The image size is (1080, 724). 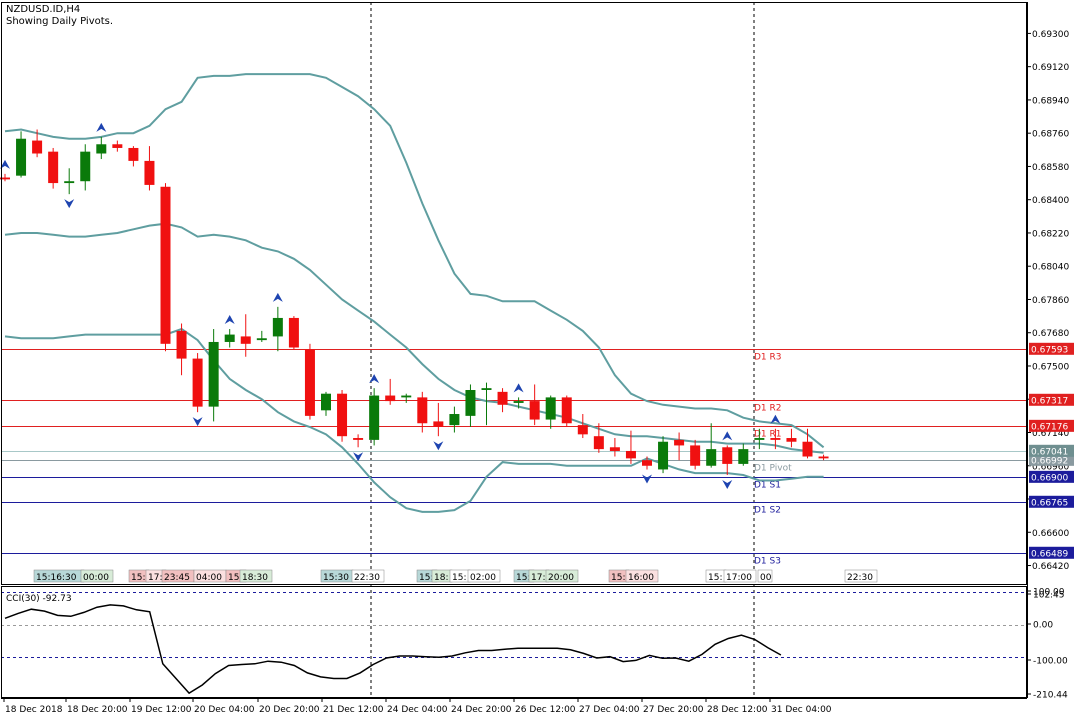 I want to click on time-tick-label-8: 26 Dec 12:00, so click(x=545, y=710).